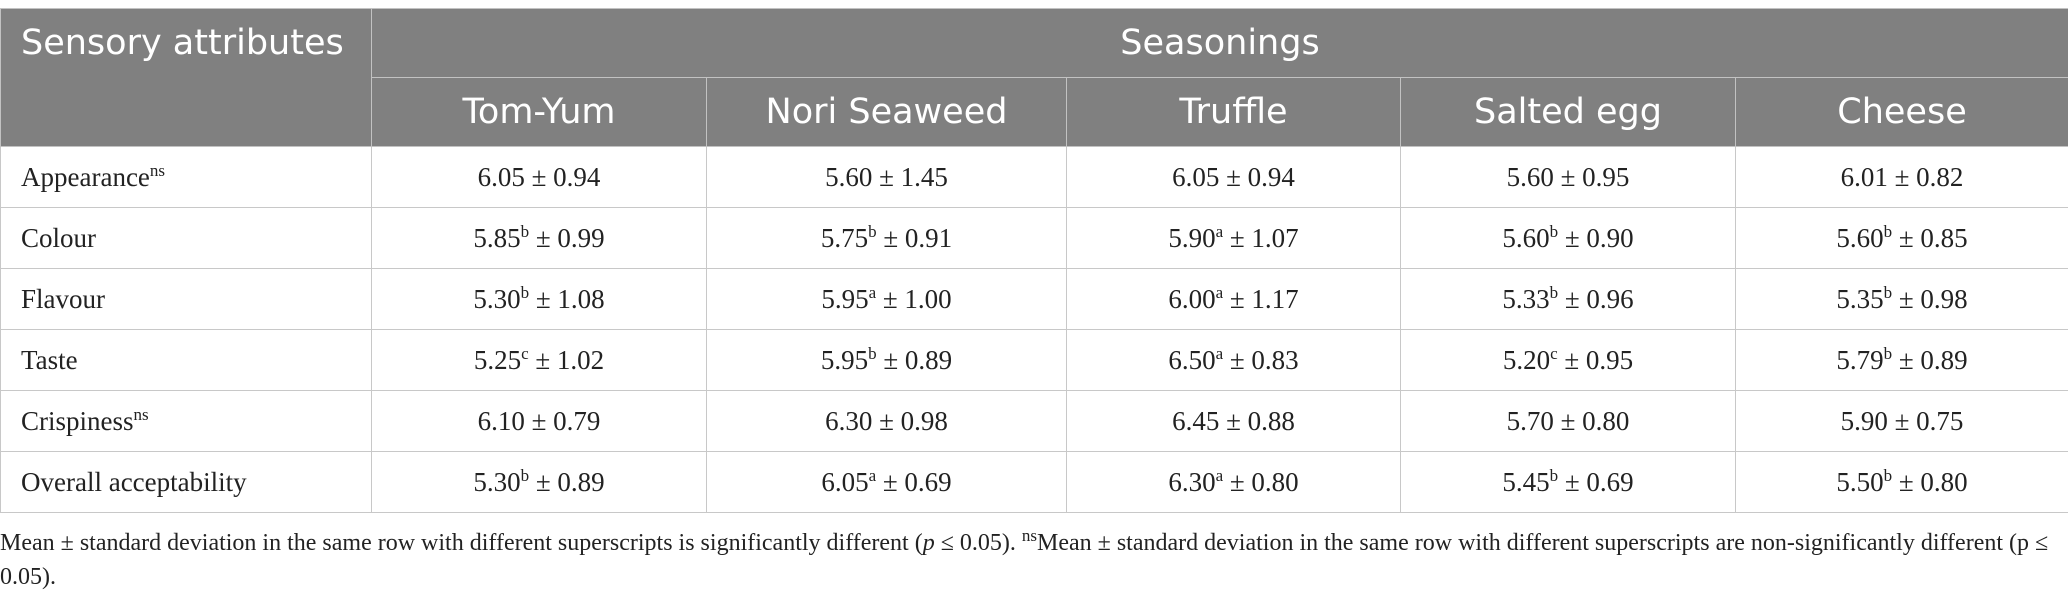 The height and width of the screenshot is (610, 2068). I want to click on column-header: Truffle, so click(1233, 112).